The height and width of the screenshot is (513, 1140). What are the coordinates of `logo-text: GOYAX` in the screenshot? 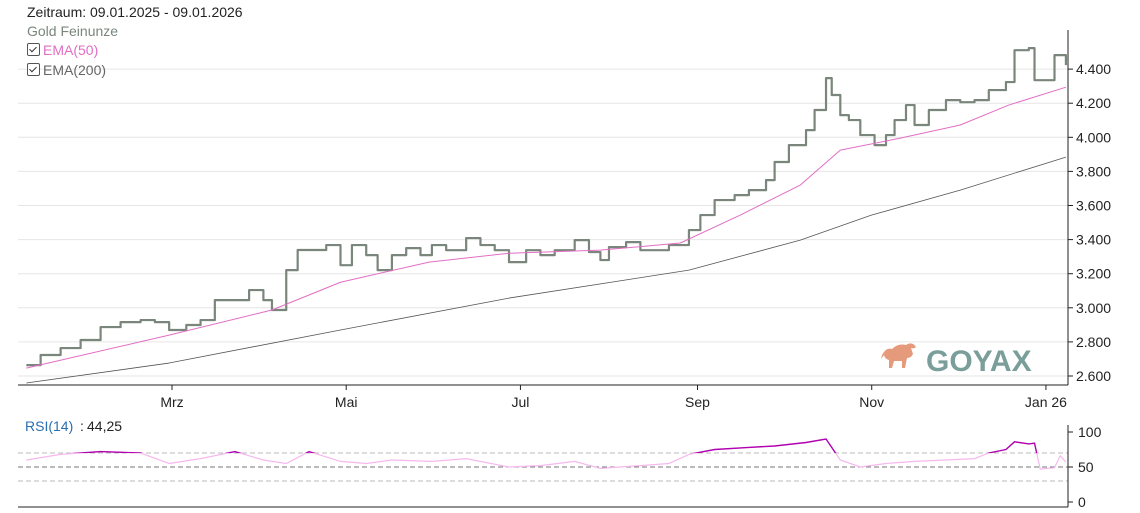 It's located at (979, 361).